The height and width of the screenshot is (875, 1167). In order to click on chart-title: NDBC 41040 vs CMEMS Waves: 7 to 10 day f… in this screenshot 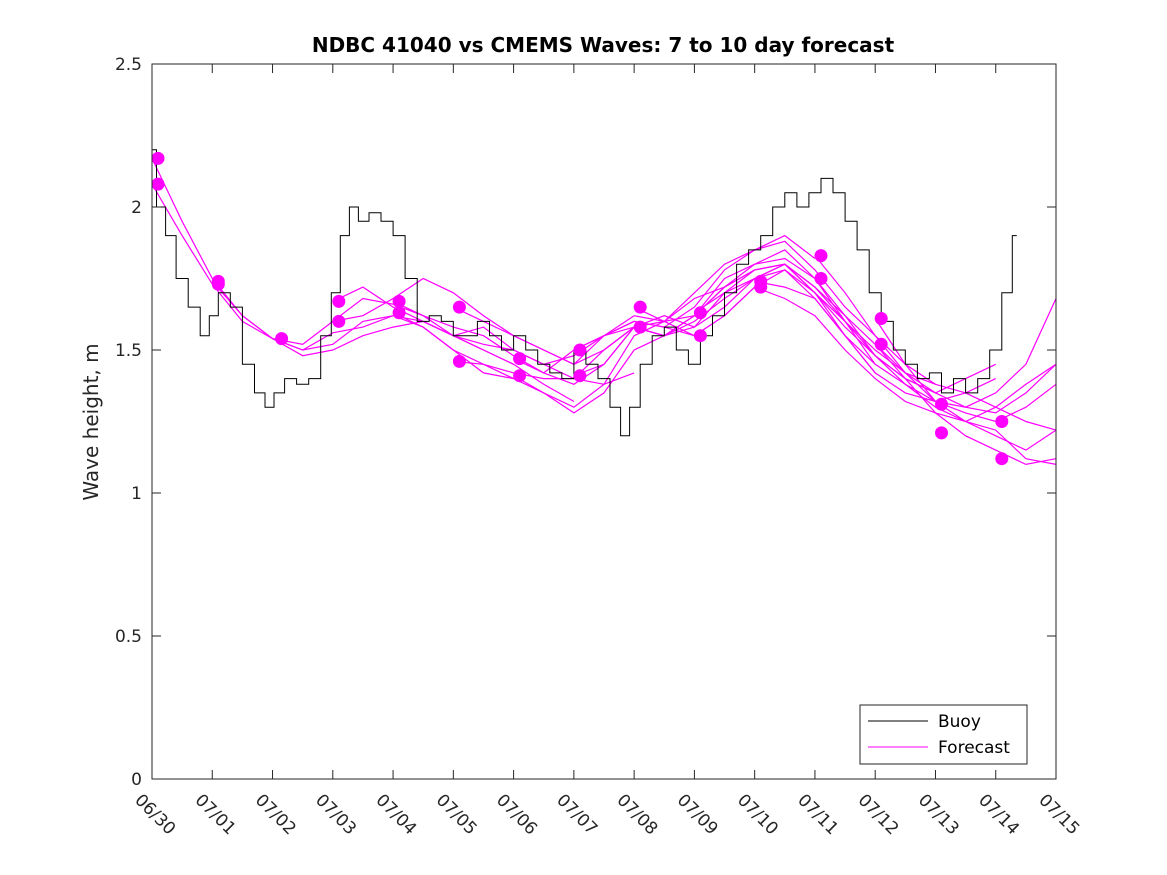, I will do `click(603, 45)`.